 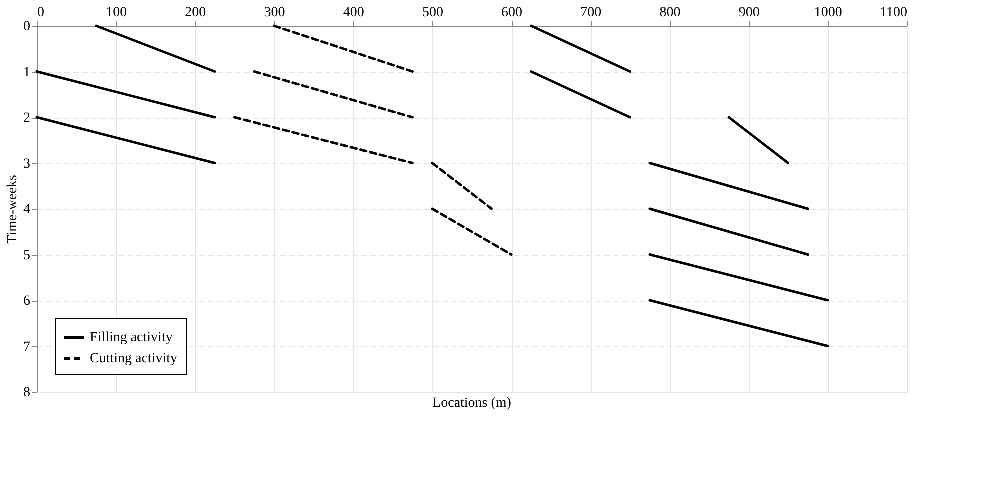 I want to click on y-tick-label: 5, so click(x=27, y=256).